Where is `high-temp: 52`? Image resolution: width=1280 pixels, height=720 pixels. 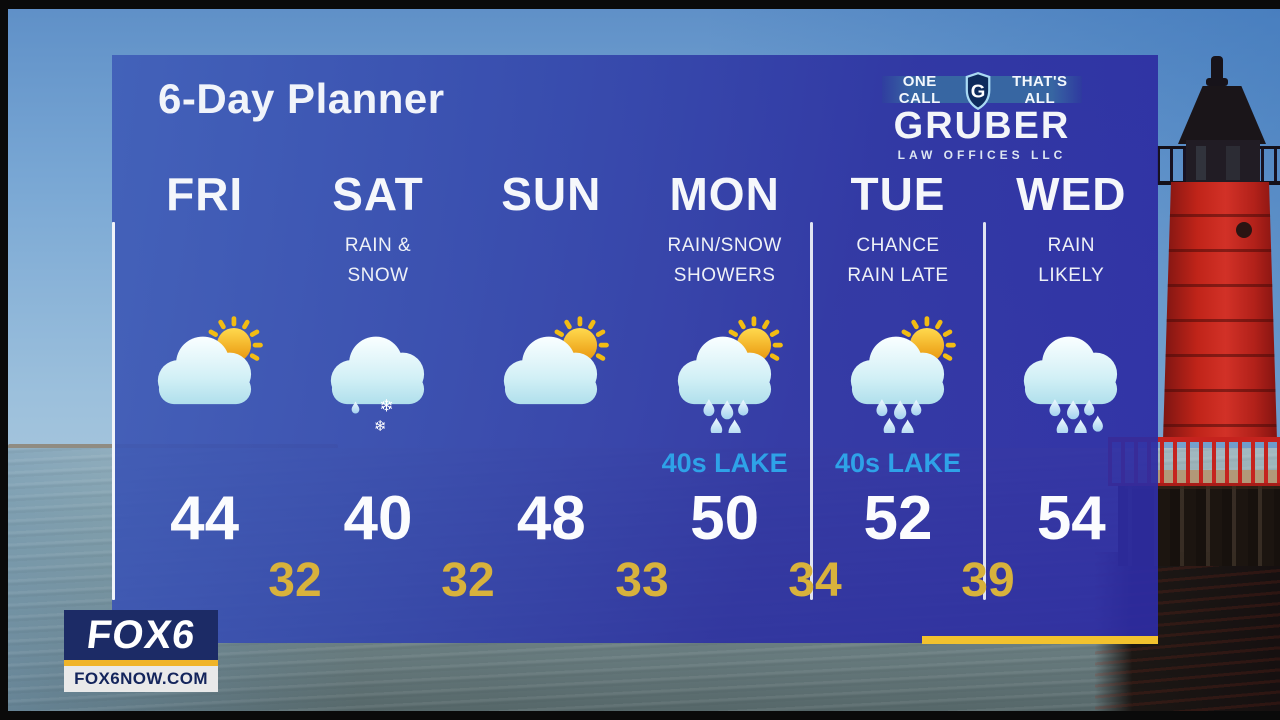 high-temp: 52 is located at coordinates (898, 518).